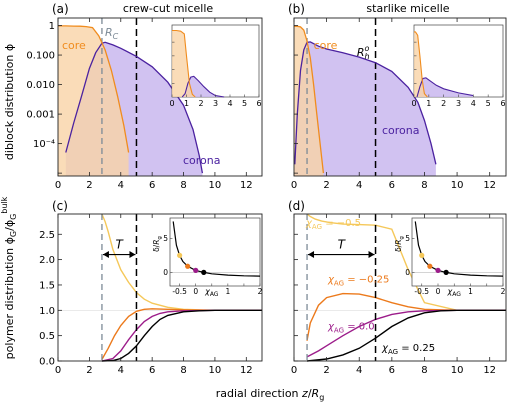 Image resolution: width=520 pixels, height=403 pixels. What do you see at coordinates (9, 102) in the screenshot?
I see `figure-ylabel-top: diblock distribution ϕ` at bounding box center [9, 102].